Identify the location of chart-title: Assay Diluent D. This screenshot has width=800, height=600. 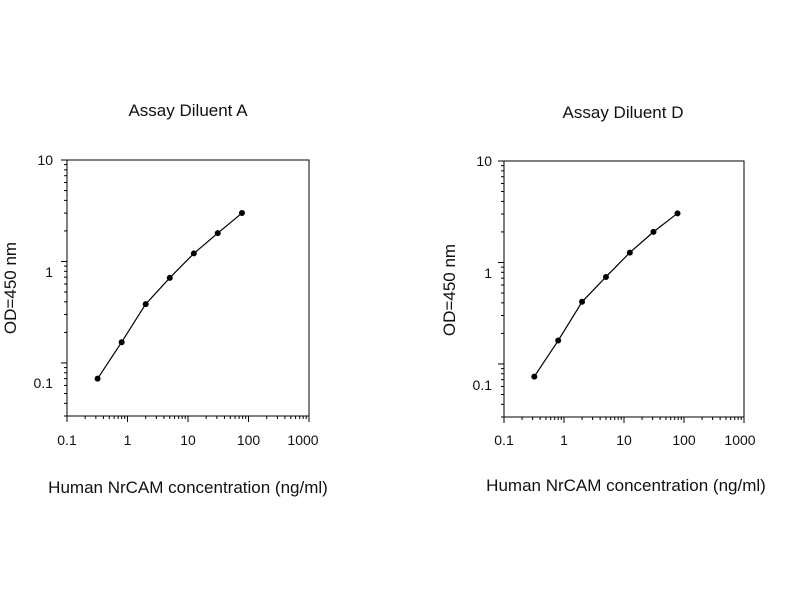
(623, 112).